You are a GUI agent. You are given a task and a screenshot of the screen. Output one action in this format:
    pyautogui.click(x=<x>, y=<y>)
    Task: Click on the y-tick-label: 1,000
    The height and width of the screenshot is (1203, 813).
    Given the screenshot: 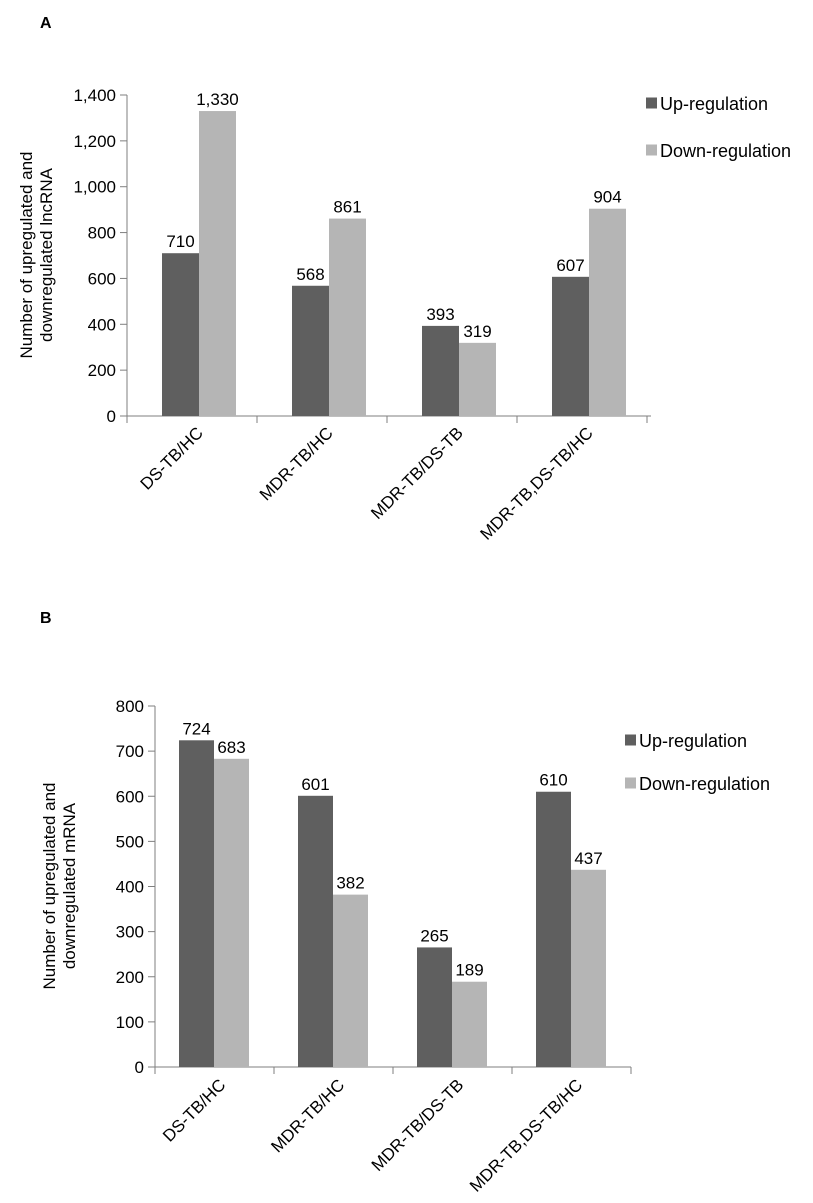 What is the action you would take?
    pyautogui.click(x=94, y=187)
    